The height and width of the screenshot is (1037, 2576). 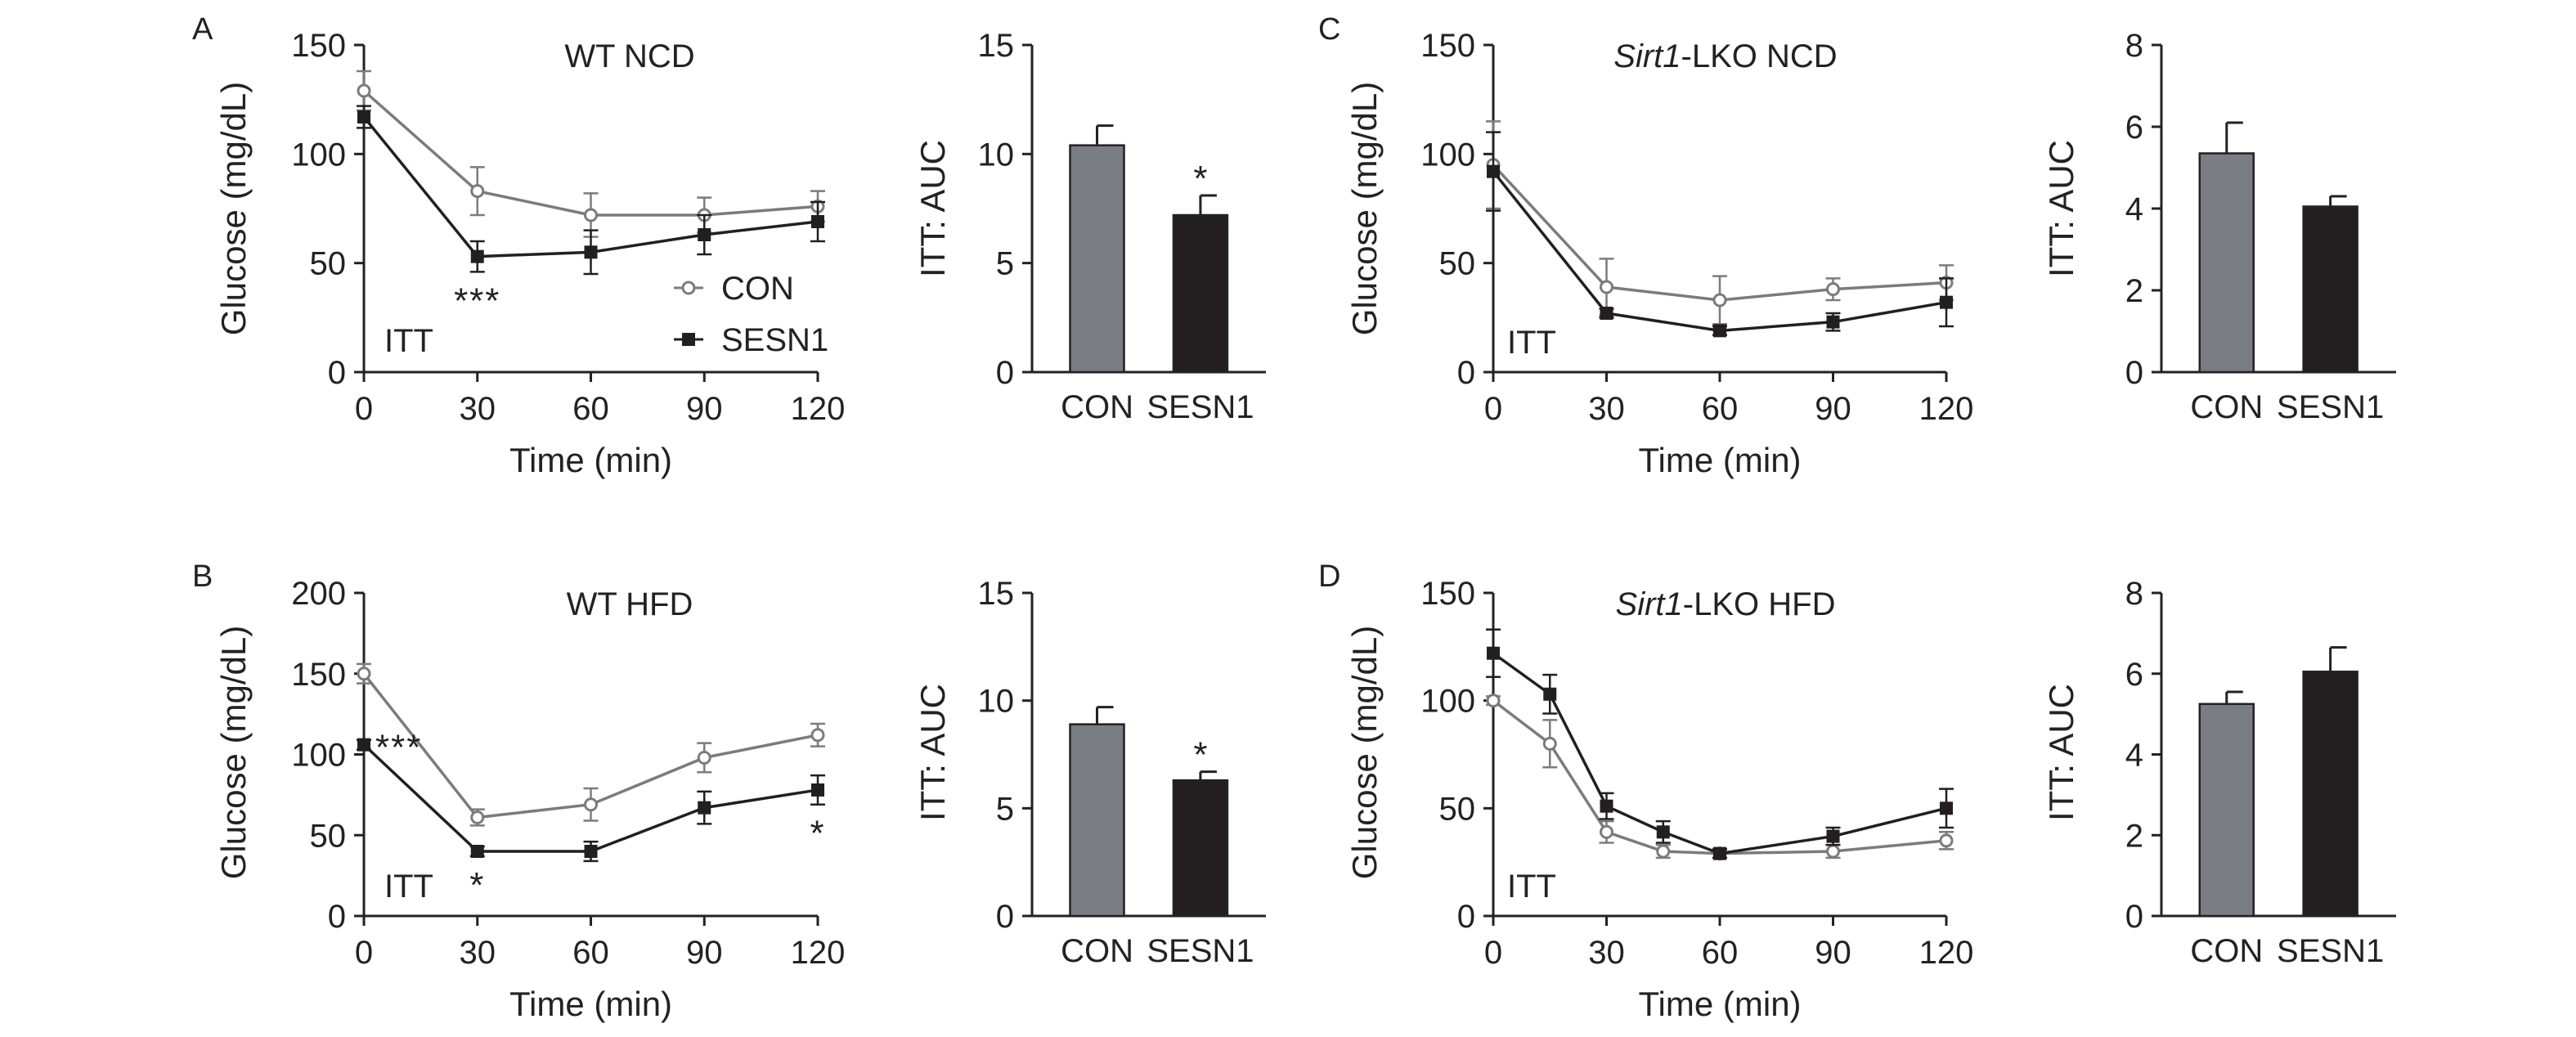 What do you see at coordinates (203, 29) in the screenshot?
I see `panel-letter-a: A` at bounding box center [203, 29].